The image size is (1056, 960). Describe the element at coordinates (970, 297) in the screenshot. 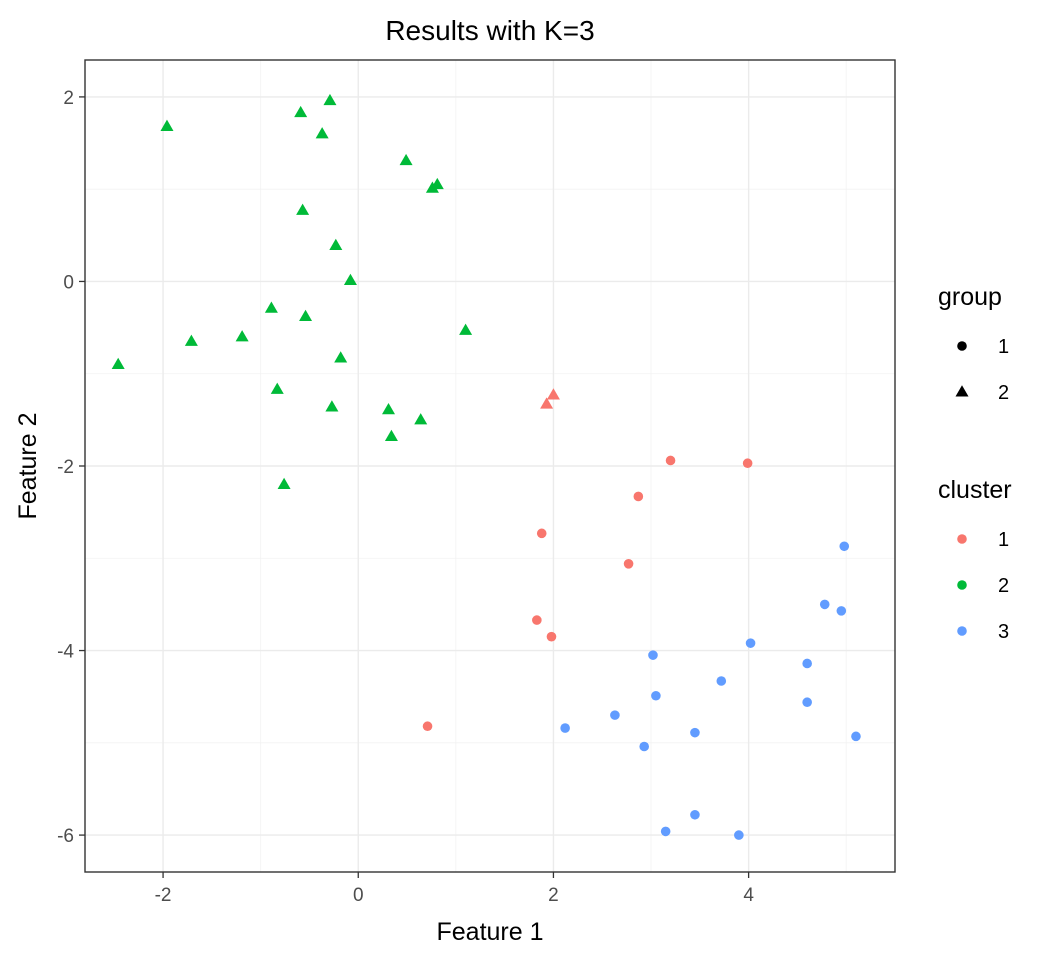

I see `legend-group-title: group` at that location.